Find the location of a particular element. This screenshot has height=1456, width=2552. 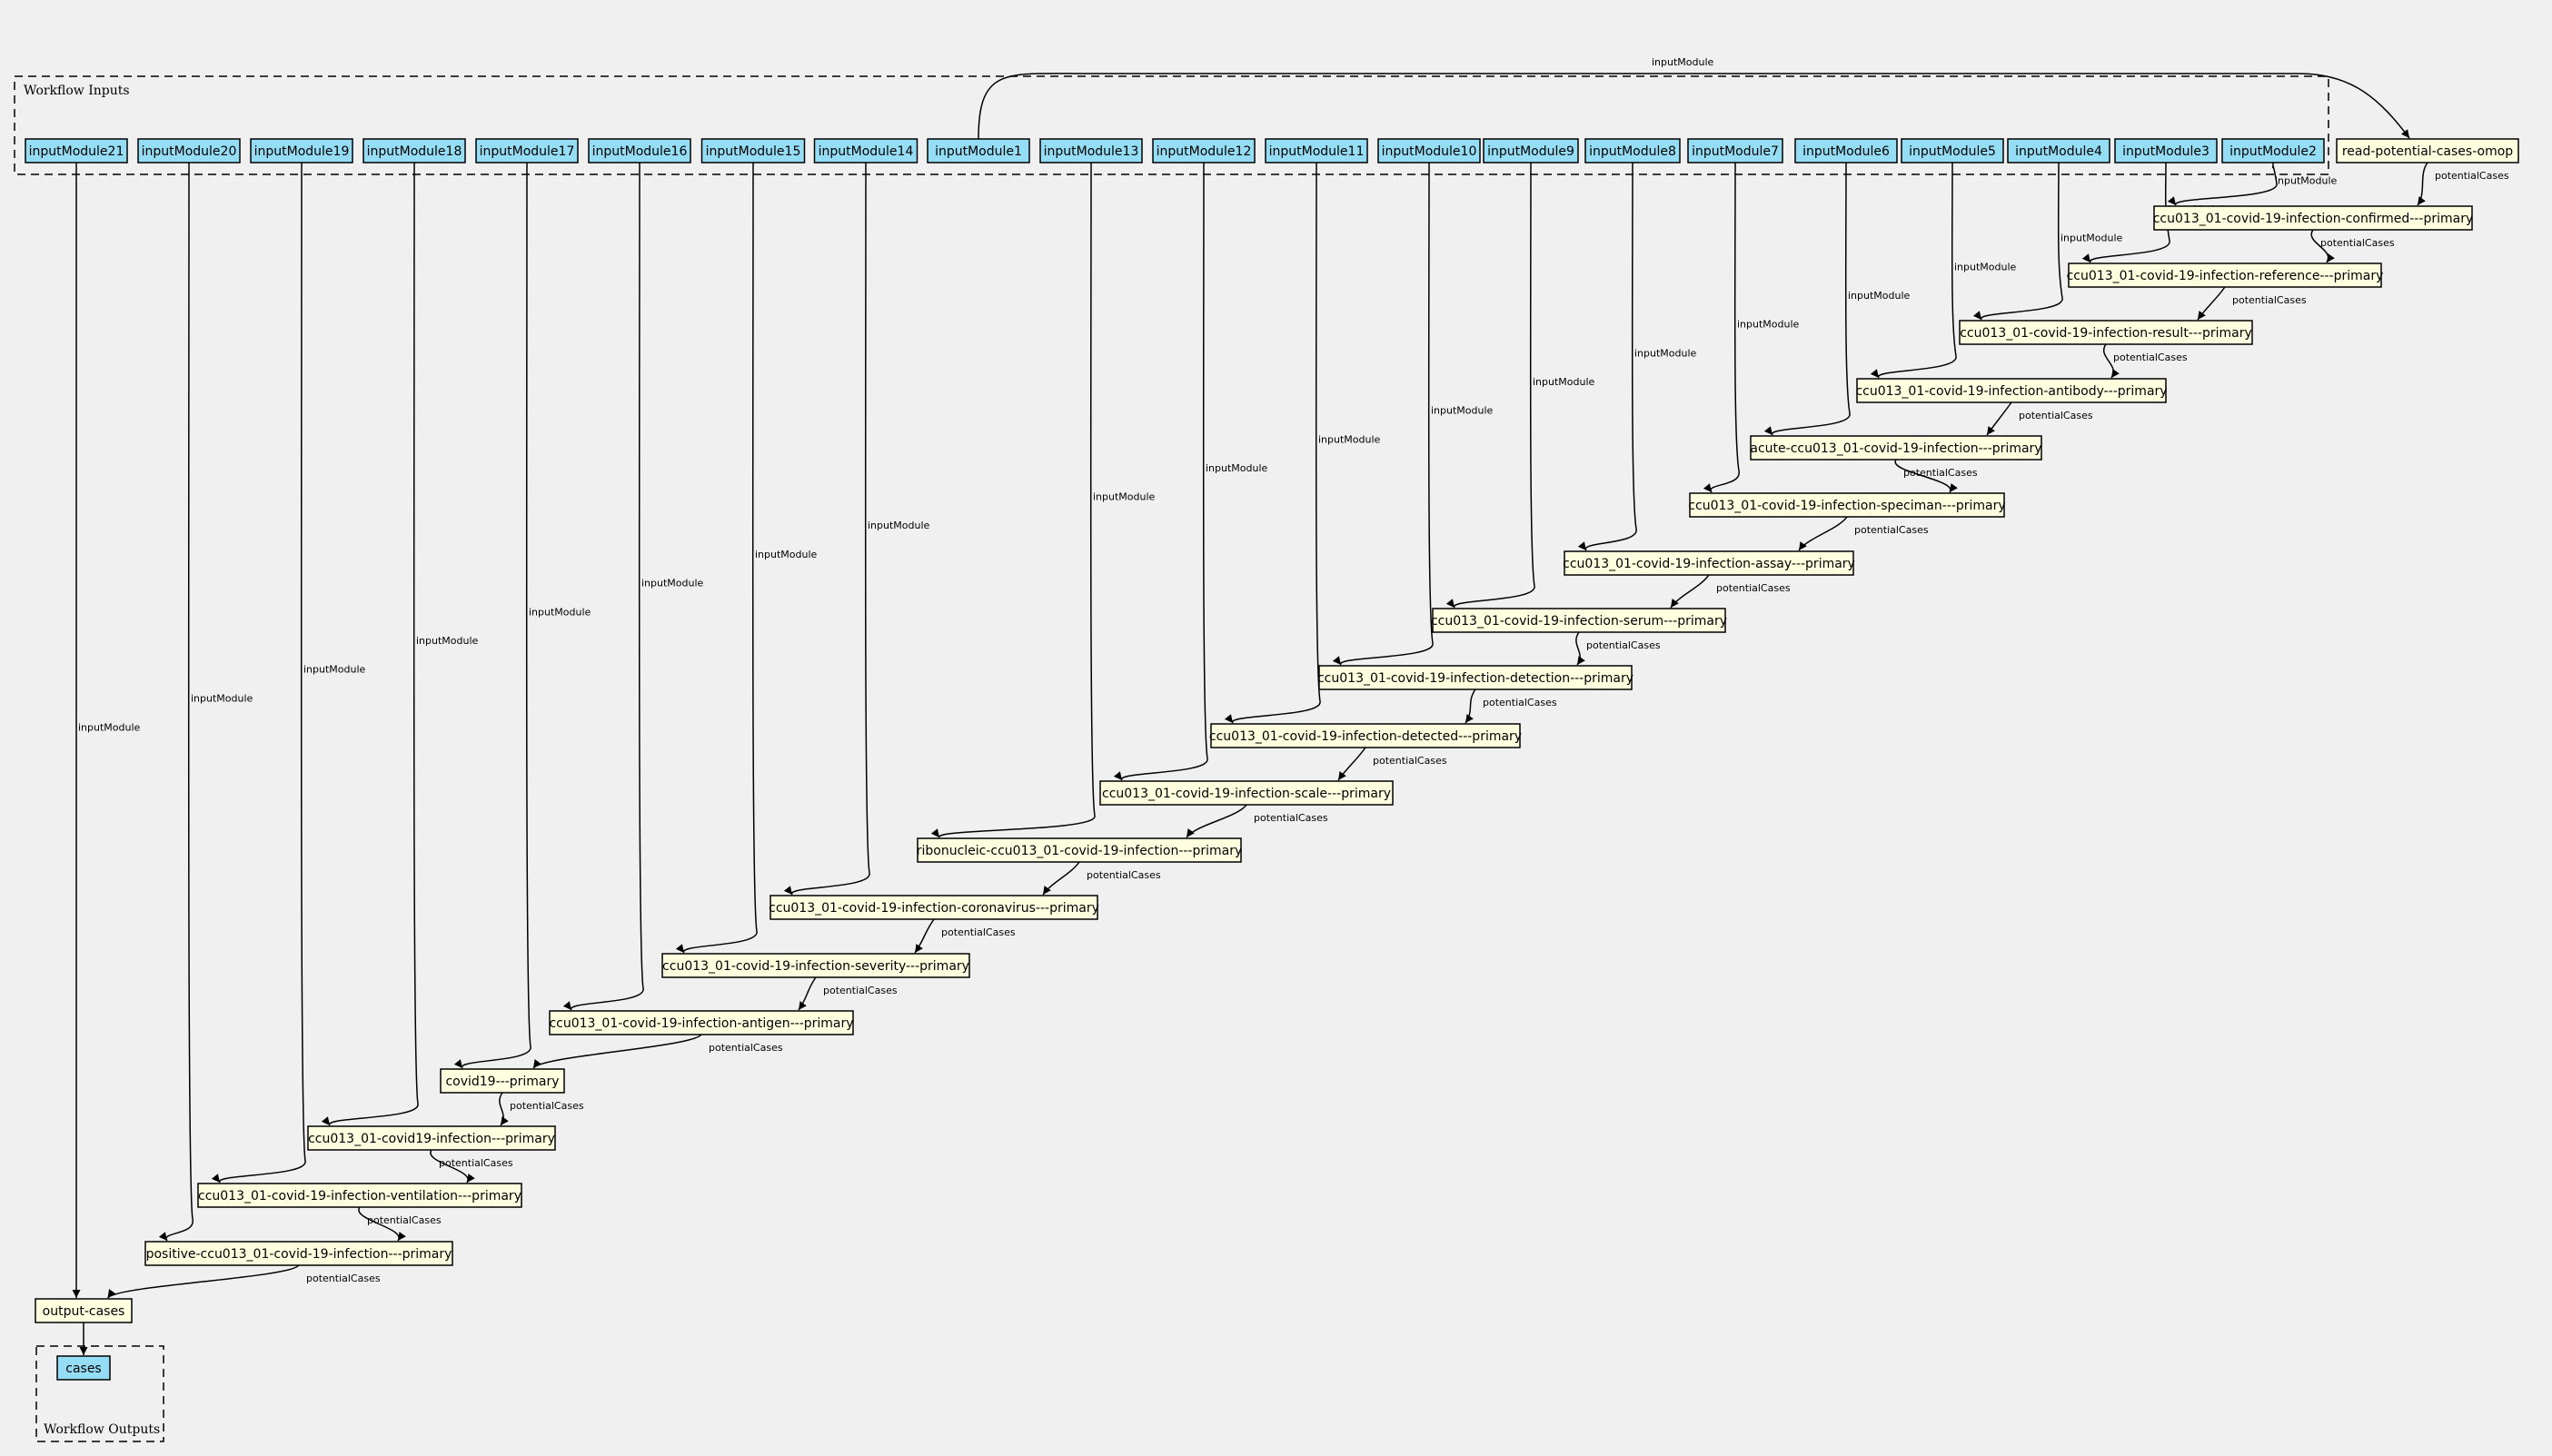

input-node-inputmodule6: inputModule6 is located at coordinates (1846, 150).